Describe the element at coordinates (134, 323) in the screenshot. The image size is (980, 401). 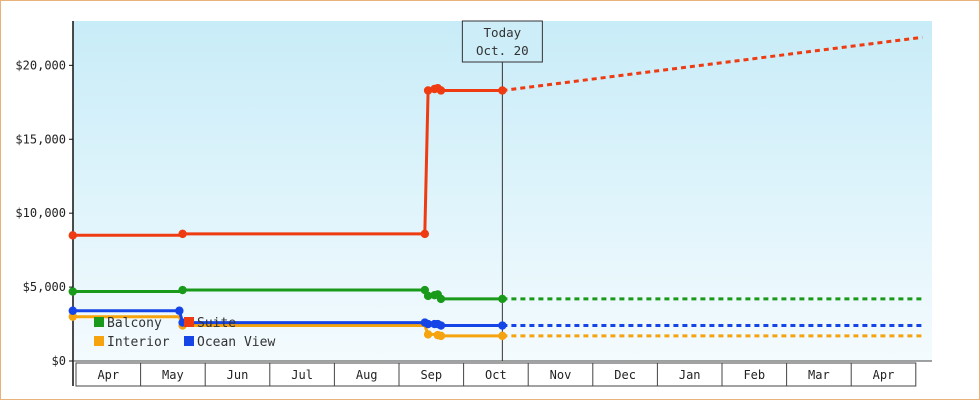
I see `legend-label-balcony: Balcony` at that location.